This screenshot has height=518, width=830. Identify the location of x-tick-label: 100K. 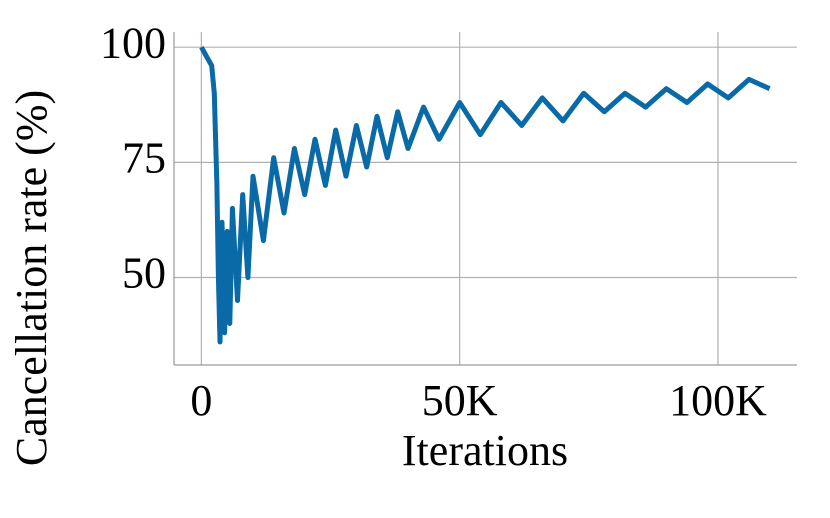
(718, 400).